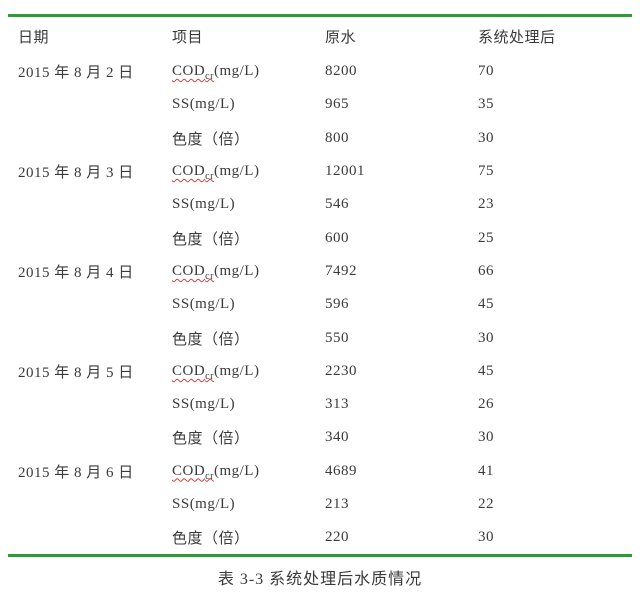 This screenshot has width=640, height=610. Describe the element at coordinates (341, 71) in the screenshot. I see `raw-water-value: 8200` at that location.